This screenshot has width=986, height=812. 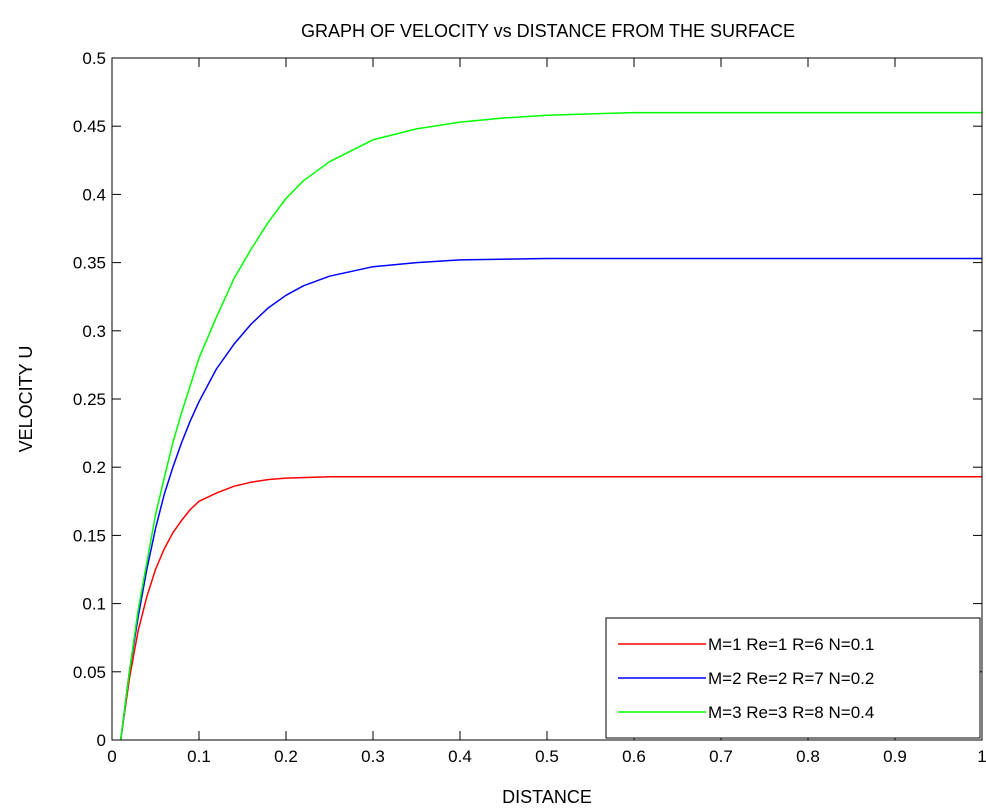 What do you see at coordinates (101, 740) in the screenshot?
I see `y-tick-label: 0` at bounding box center [101, 740].